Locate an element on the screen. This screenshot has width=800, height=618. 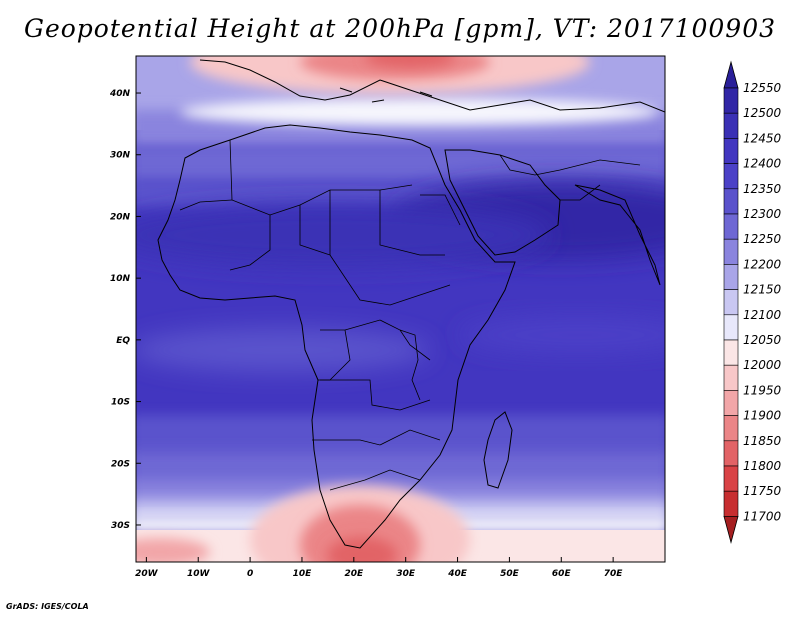
field-white-north is located at coordinates (420, 112).